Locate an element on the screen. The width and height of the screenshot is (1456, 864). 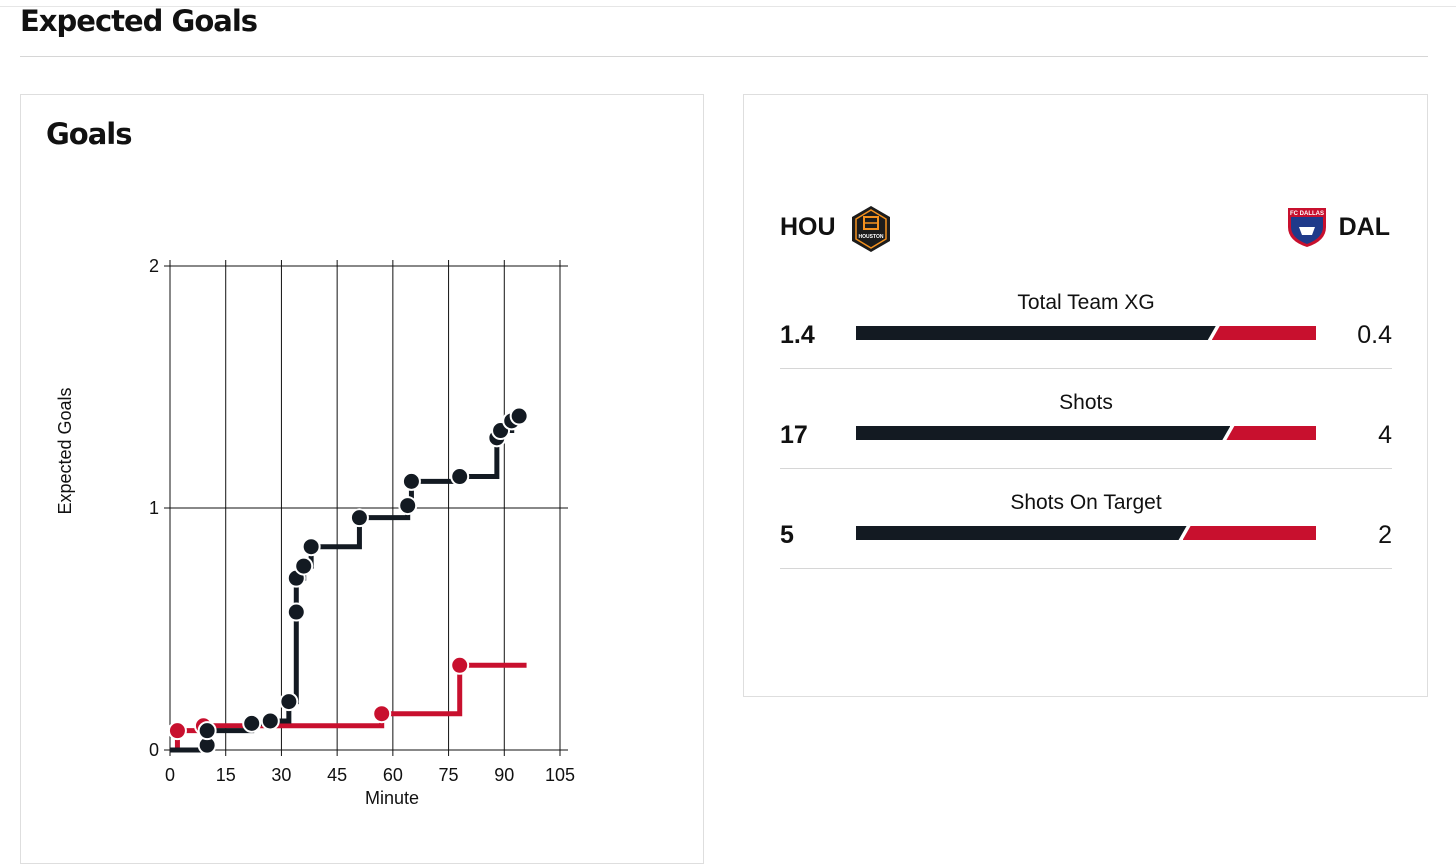
y-tick-label: 0 is located at coordinates (154, 750).